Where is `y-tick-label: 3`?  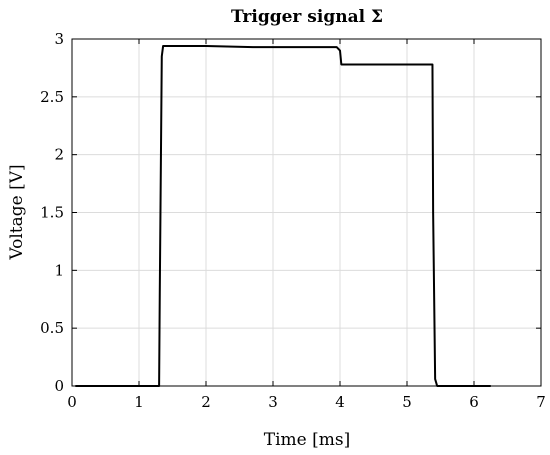
y-tick-label: 3 is located at coordinates (59, 39).